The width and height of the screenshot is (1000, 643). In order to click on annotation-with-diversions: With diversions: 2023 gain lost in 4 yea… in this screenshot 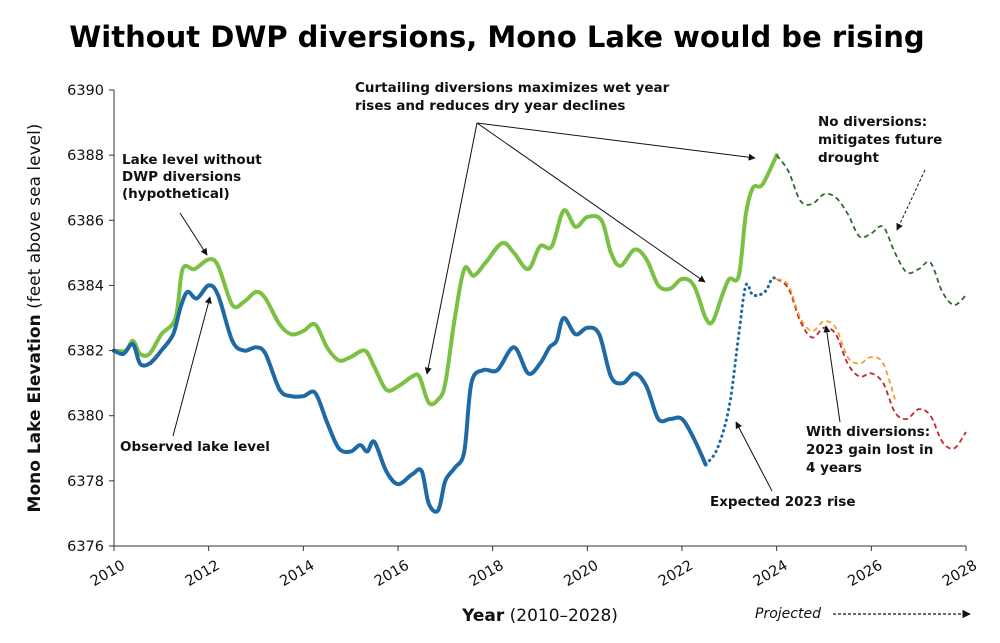, I will do `click(872, 400)`.